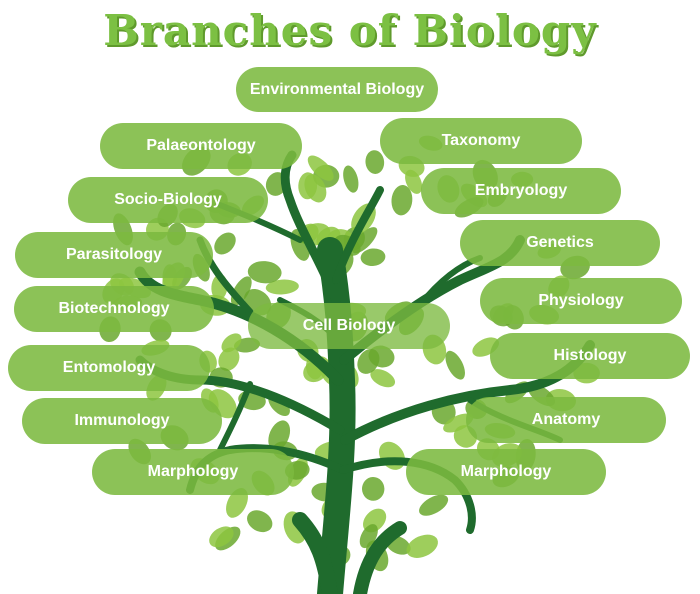 The width and height of the screenshot is (700, 594). I want to click on branch-histology: Histology, so click(590, 356).